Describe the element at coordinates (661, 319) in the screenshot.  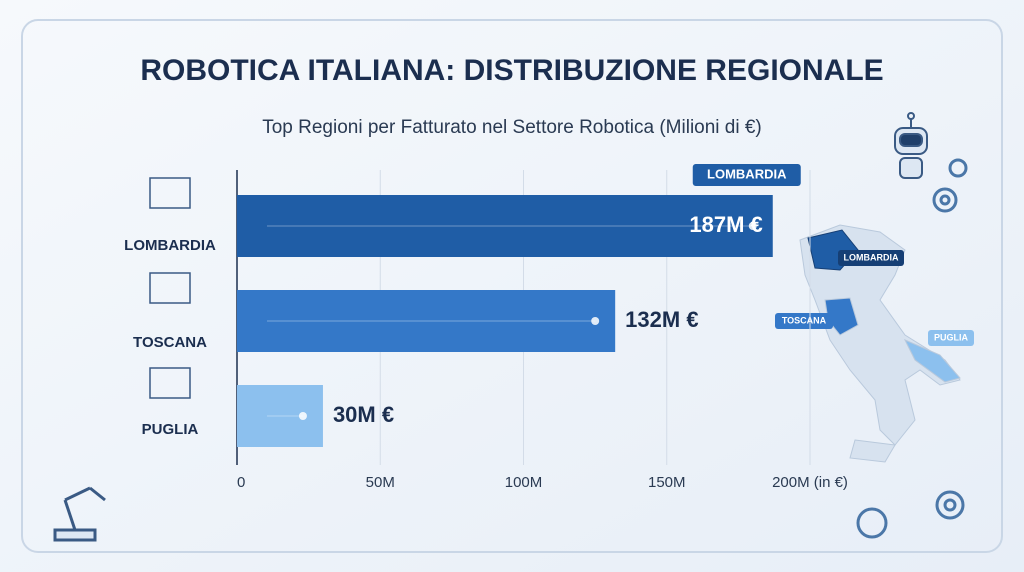
I see `value-label: 132M €` at that location.